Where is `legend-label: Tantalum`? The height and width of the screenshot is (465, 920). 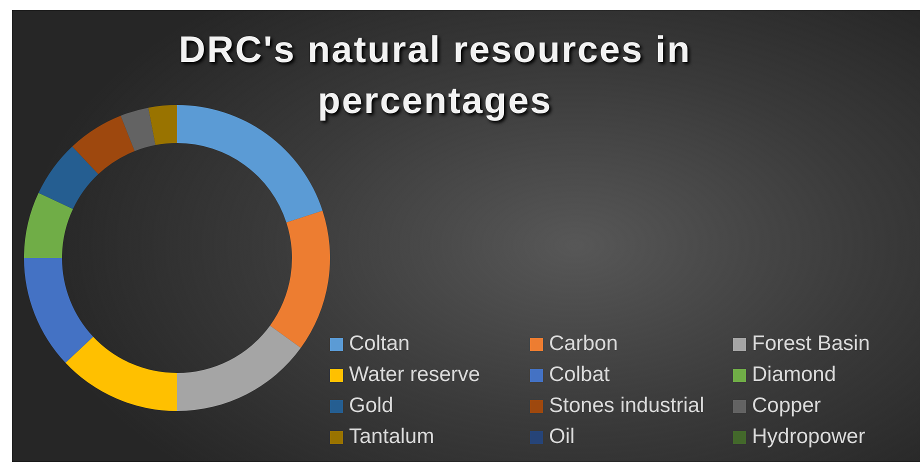 legend-label: Tantalum is located at coordinates (391, 437).